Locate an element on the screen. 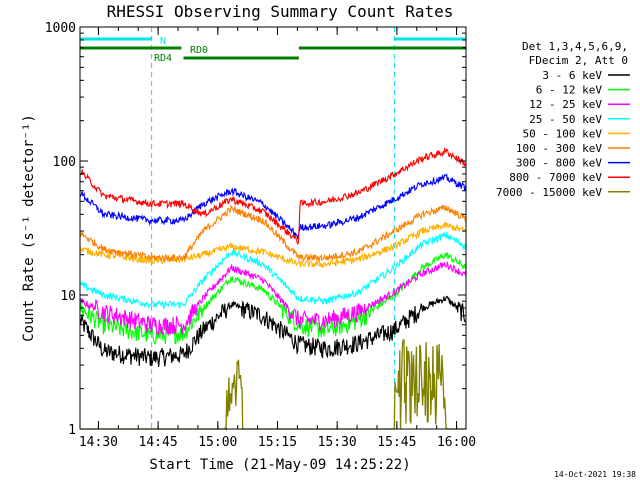 The image size is (640, 480). x-tick-label-2: 15:00 is located at coordinates (217, 442).